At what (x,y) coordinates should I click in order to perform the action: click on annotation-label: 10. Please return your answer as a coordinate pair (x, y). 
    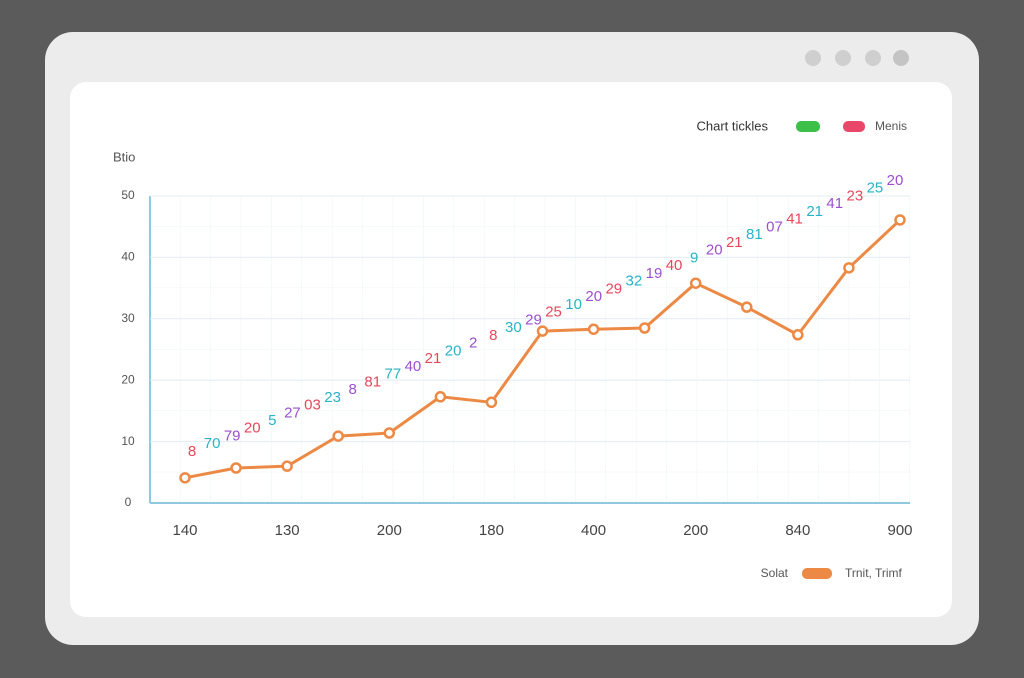
    Looking at the image, I should click on (573, 304).